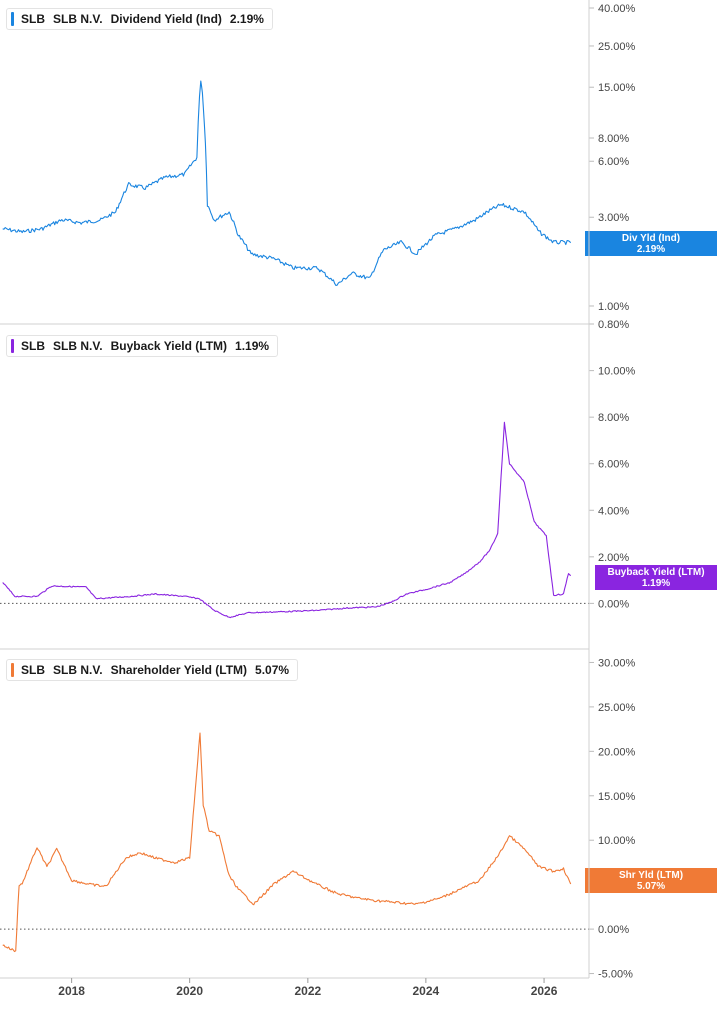  I want to click on shareholder-legend-swatch, so click(12, 670).